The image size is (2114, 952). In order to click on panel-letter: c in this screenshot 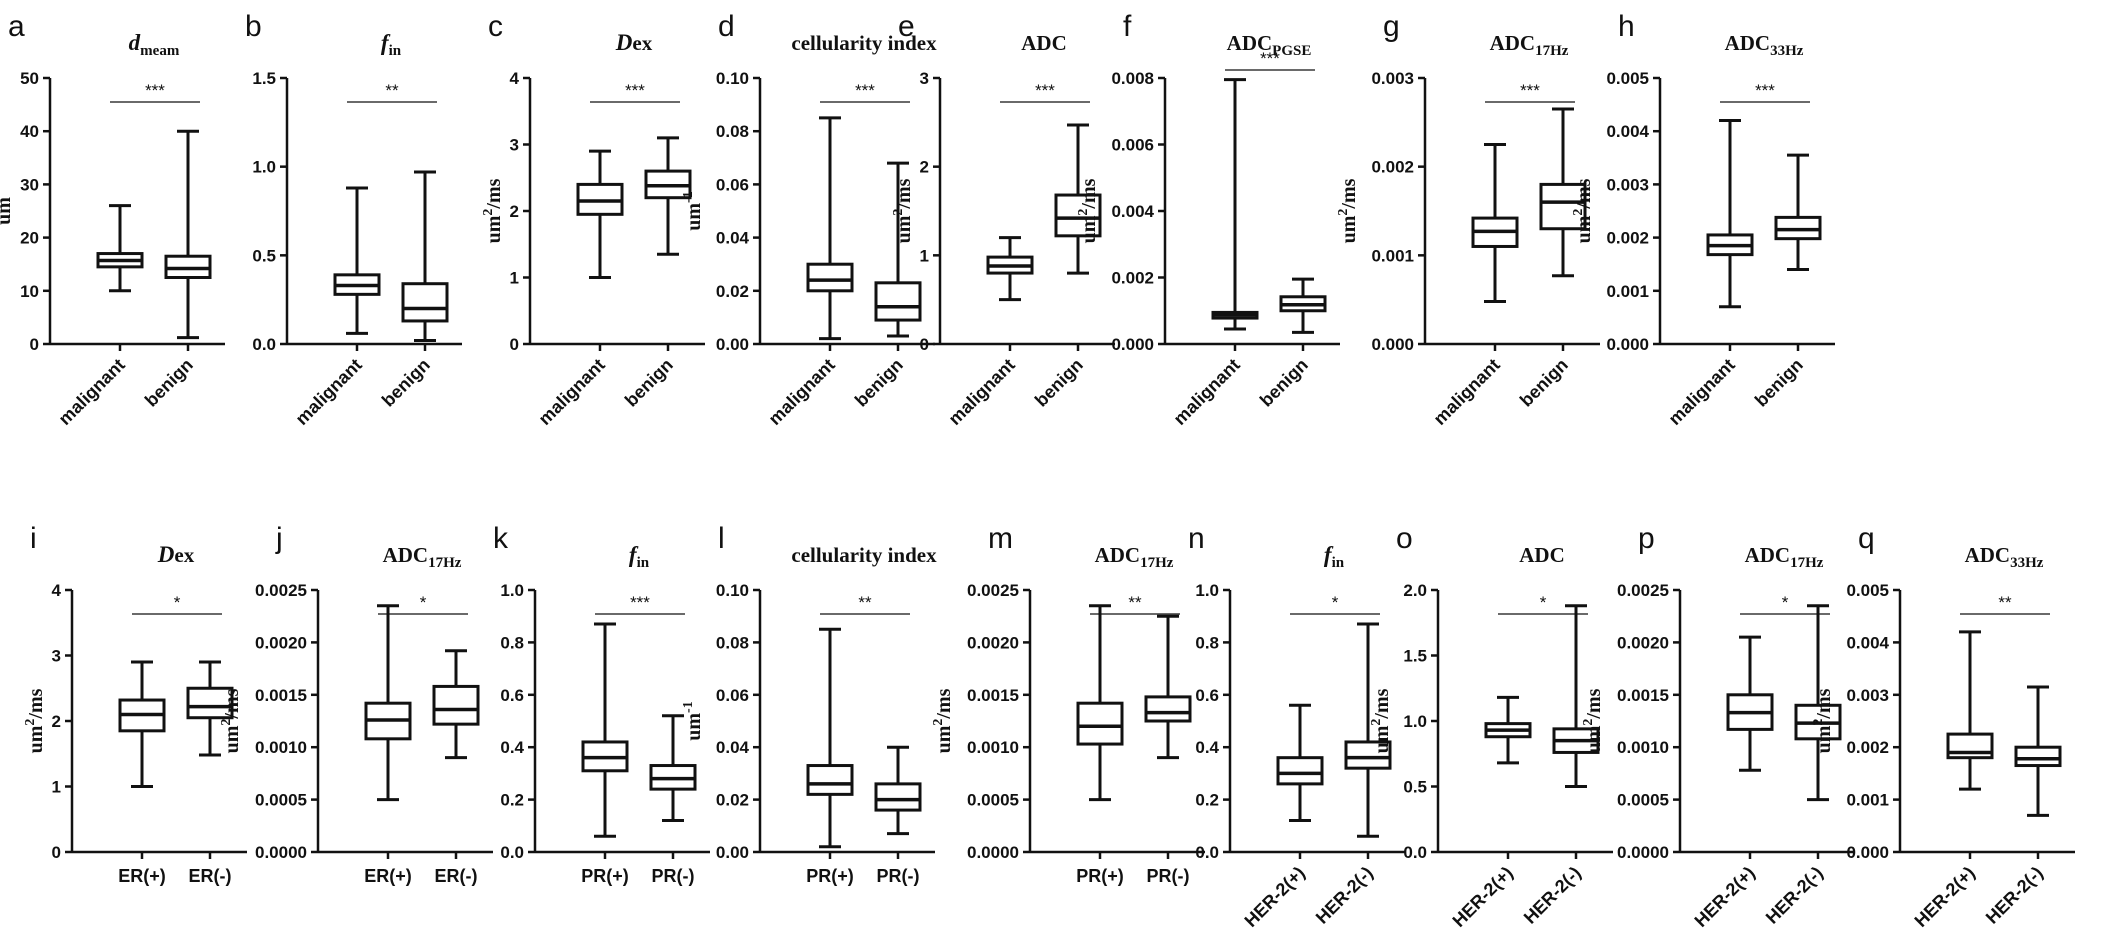, I will do `click(495, 26)`.